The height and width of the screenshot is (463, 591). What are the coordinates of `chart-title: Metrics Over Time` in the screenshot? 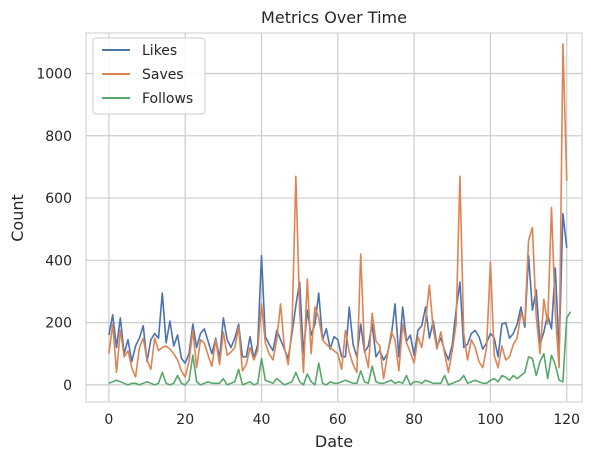 It's located at (334, 17).